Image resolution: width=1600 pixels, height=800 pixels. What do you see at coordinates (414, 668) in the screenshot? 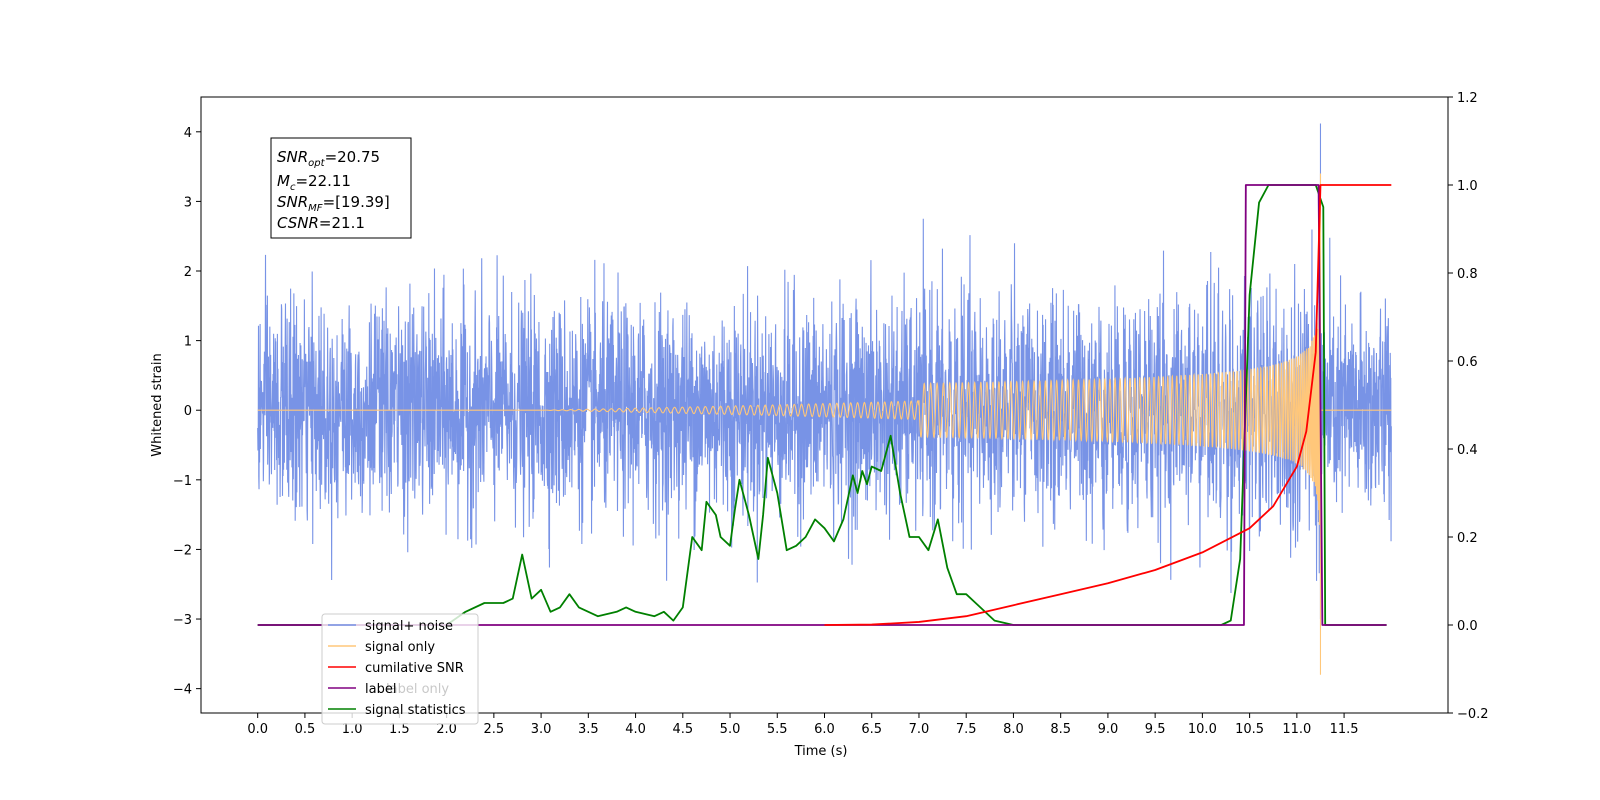
I see `legend-label-cumulative-snr: cumilative SNR` at bounding box center [414, 668].